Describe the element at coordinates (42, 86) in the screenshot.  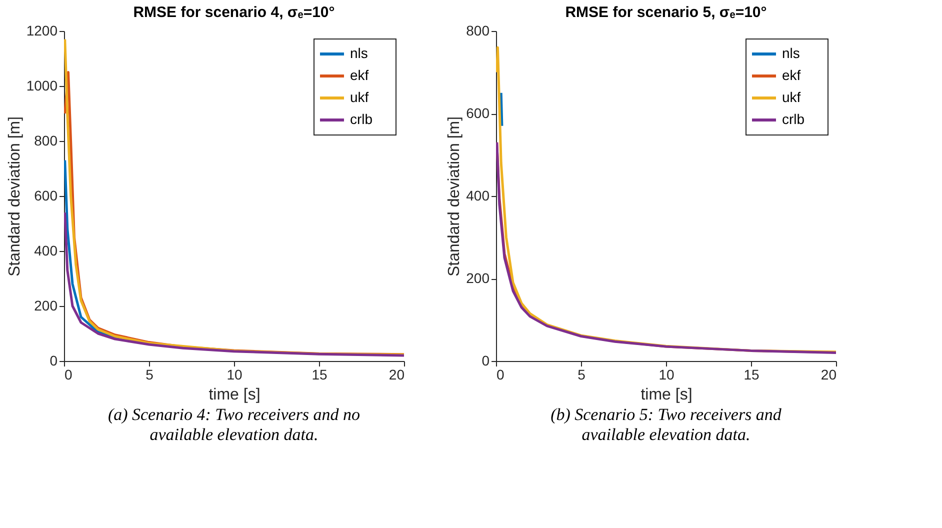
I see `y-tick-label: 1000` at that location.